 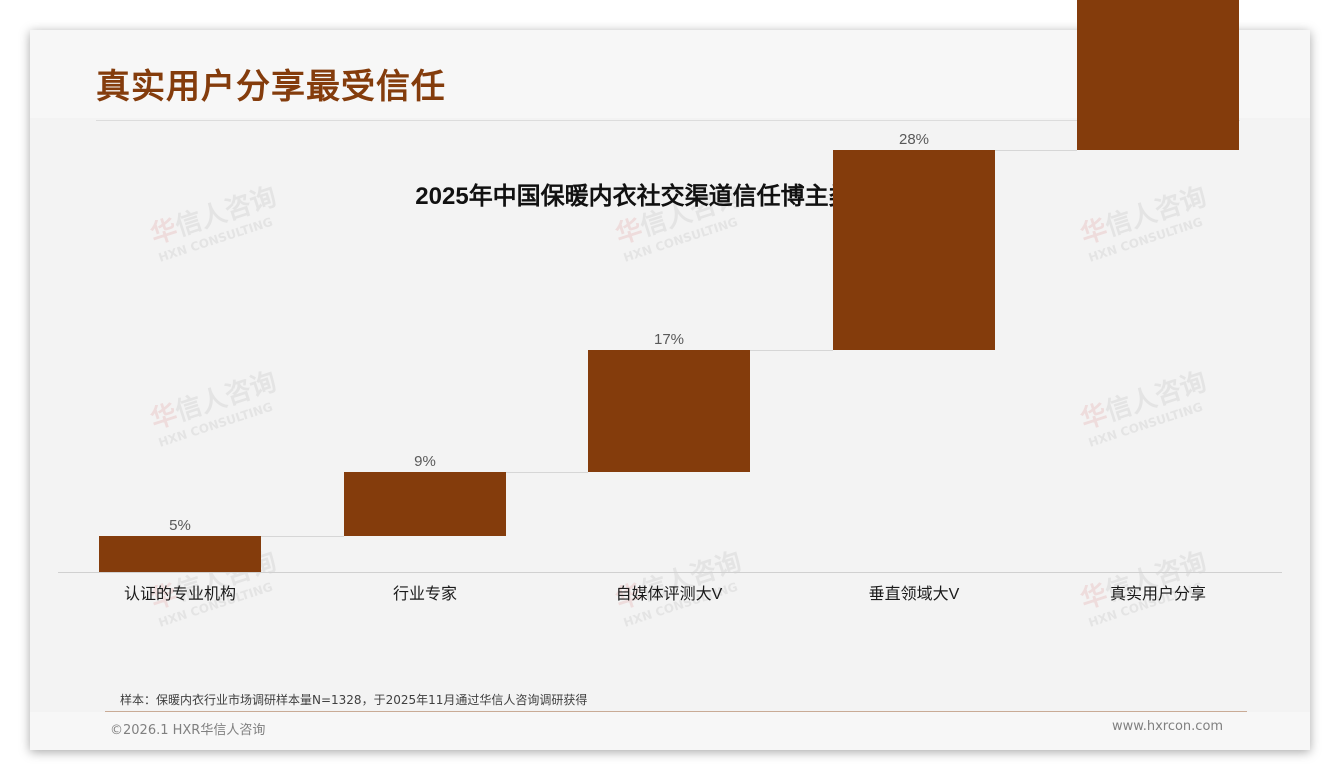 What do you see at coordinates (188, 730) in the screenshot?
I see `copyright-text: ©2026.1 HXR华信人咨询` at bounding box center [188, 730].